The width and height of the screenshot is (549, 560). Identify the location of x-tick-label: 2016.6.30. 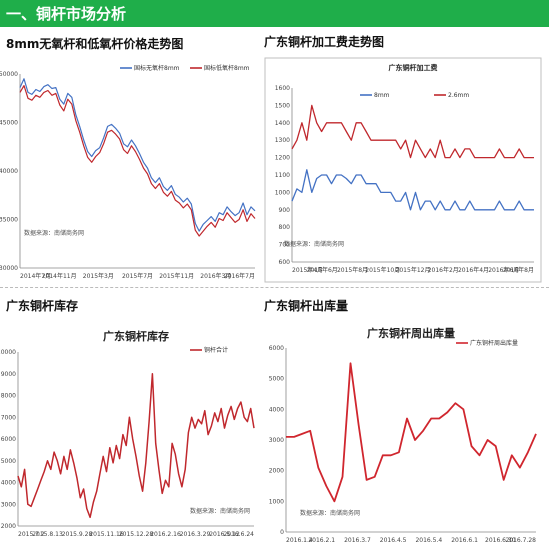
(500, 540).